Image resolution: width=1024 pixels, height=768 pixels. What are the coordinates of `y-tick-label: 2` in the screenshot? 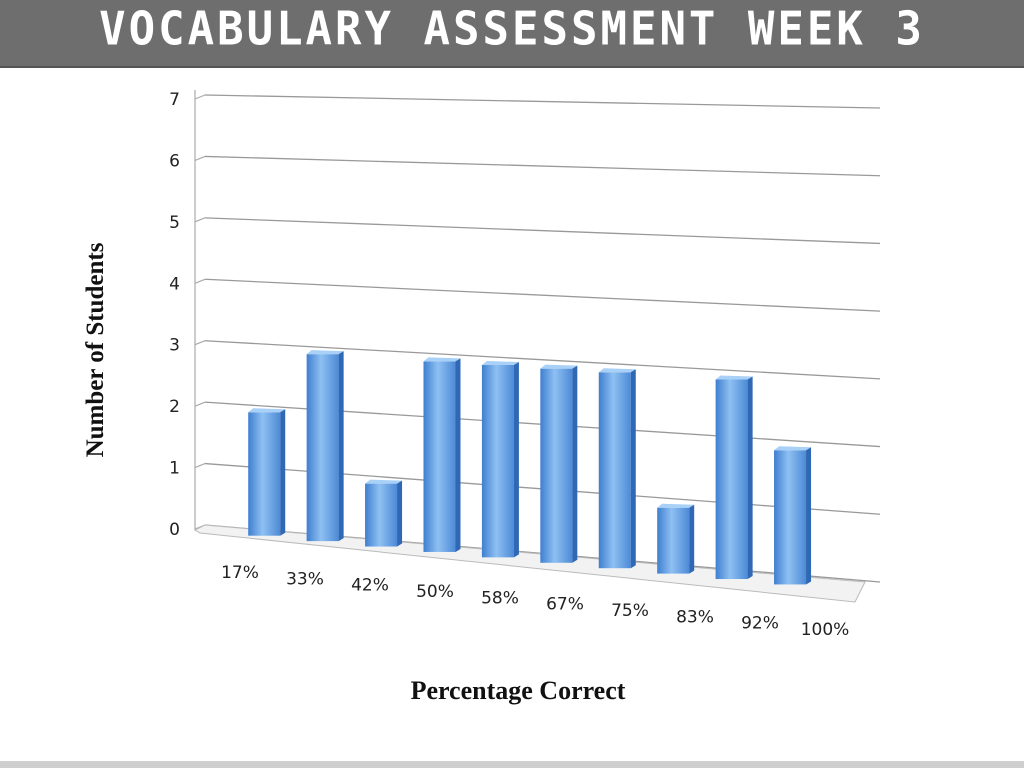 It's located at (174, 407).